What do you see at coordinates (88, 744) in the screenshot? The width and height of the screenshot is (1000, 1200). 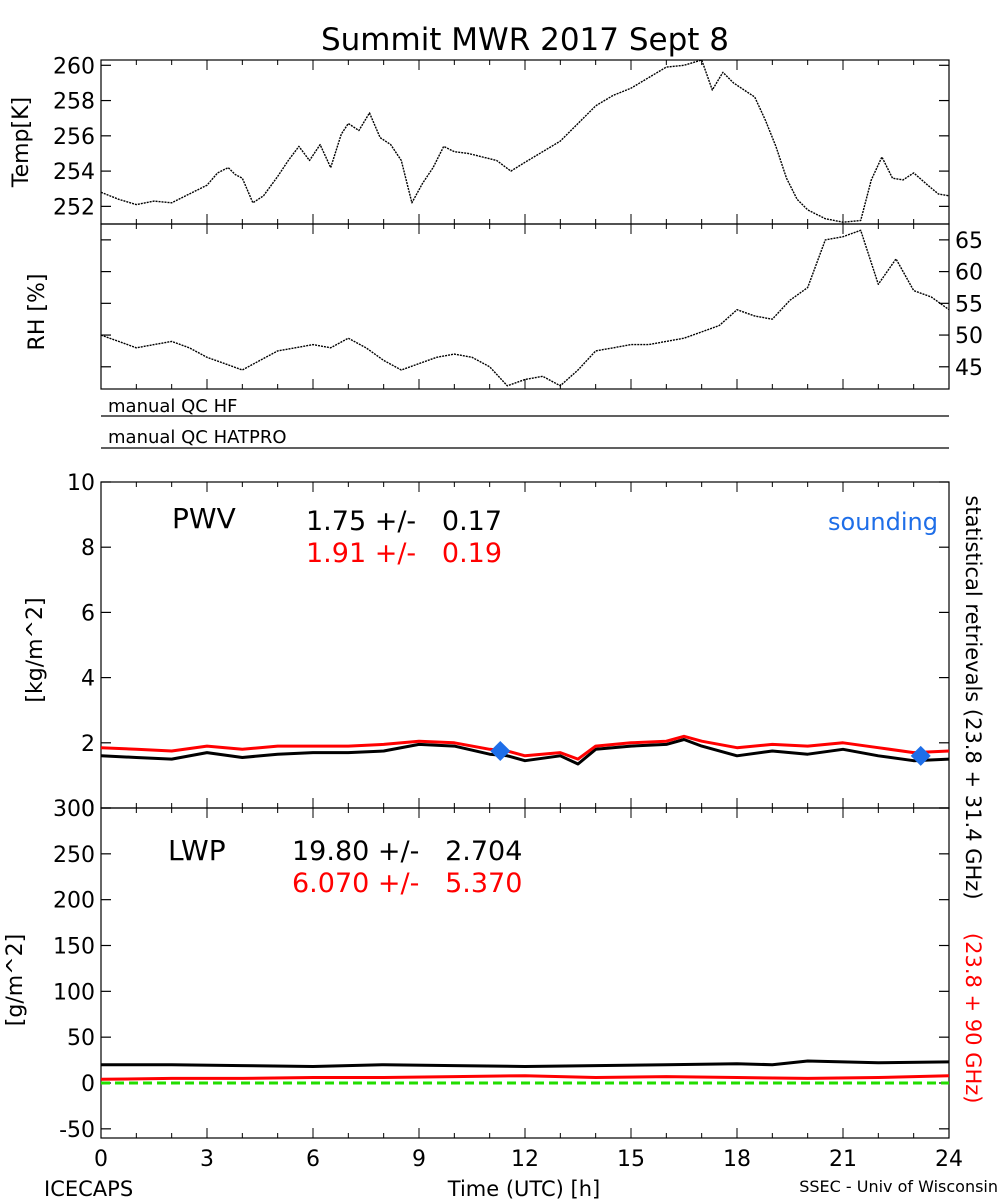 I see `y-tick-label: 2` at bounding box center [88, 744].